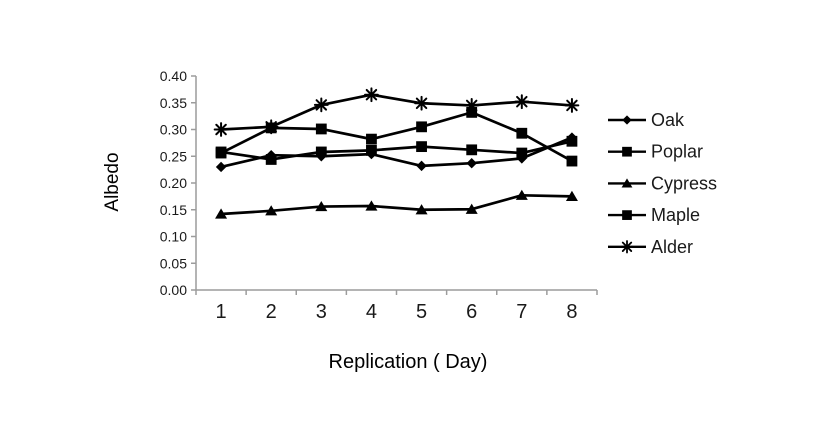 This screenshot has width=830, height=436. I want to click on series-alder-line, so click(396, 112).